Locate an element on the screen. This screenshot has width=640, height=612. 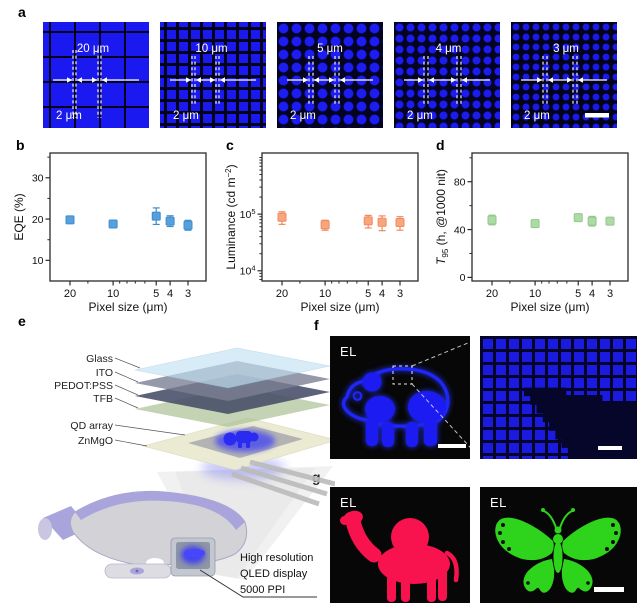
panel-label-c: c is located at coordinates (230, 145).